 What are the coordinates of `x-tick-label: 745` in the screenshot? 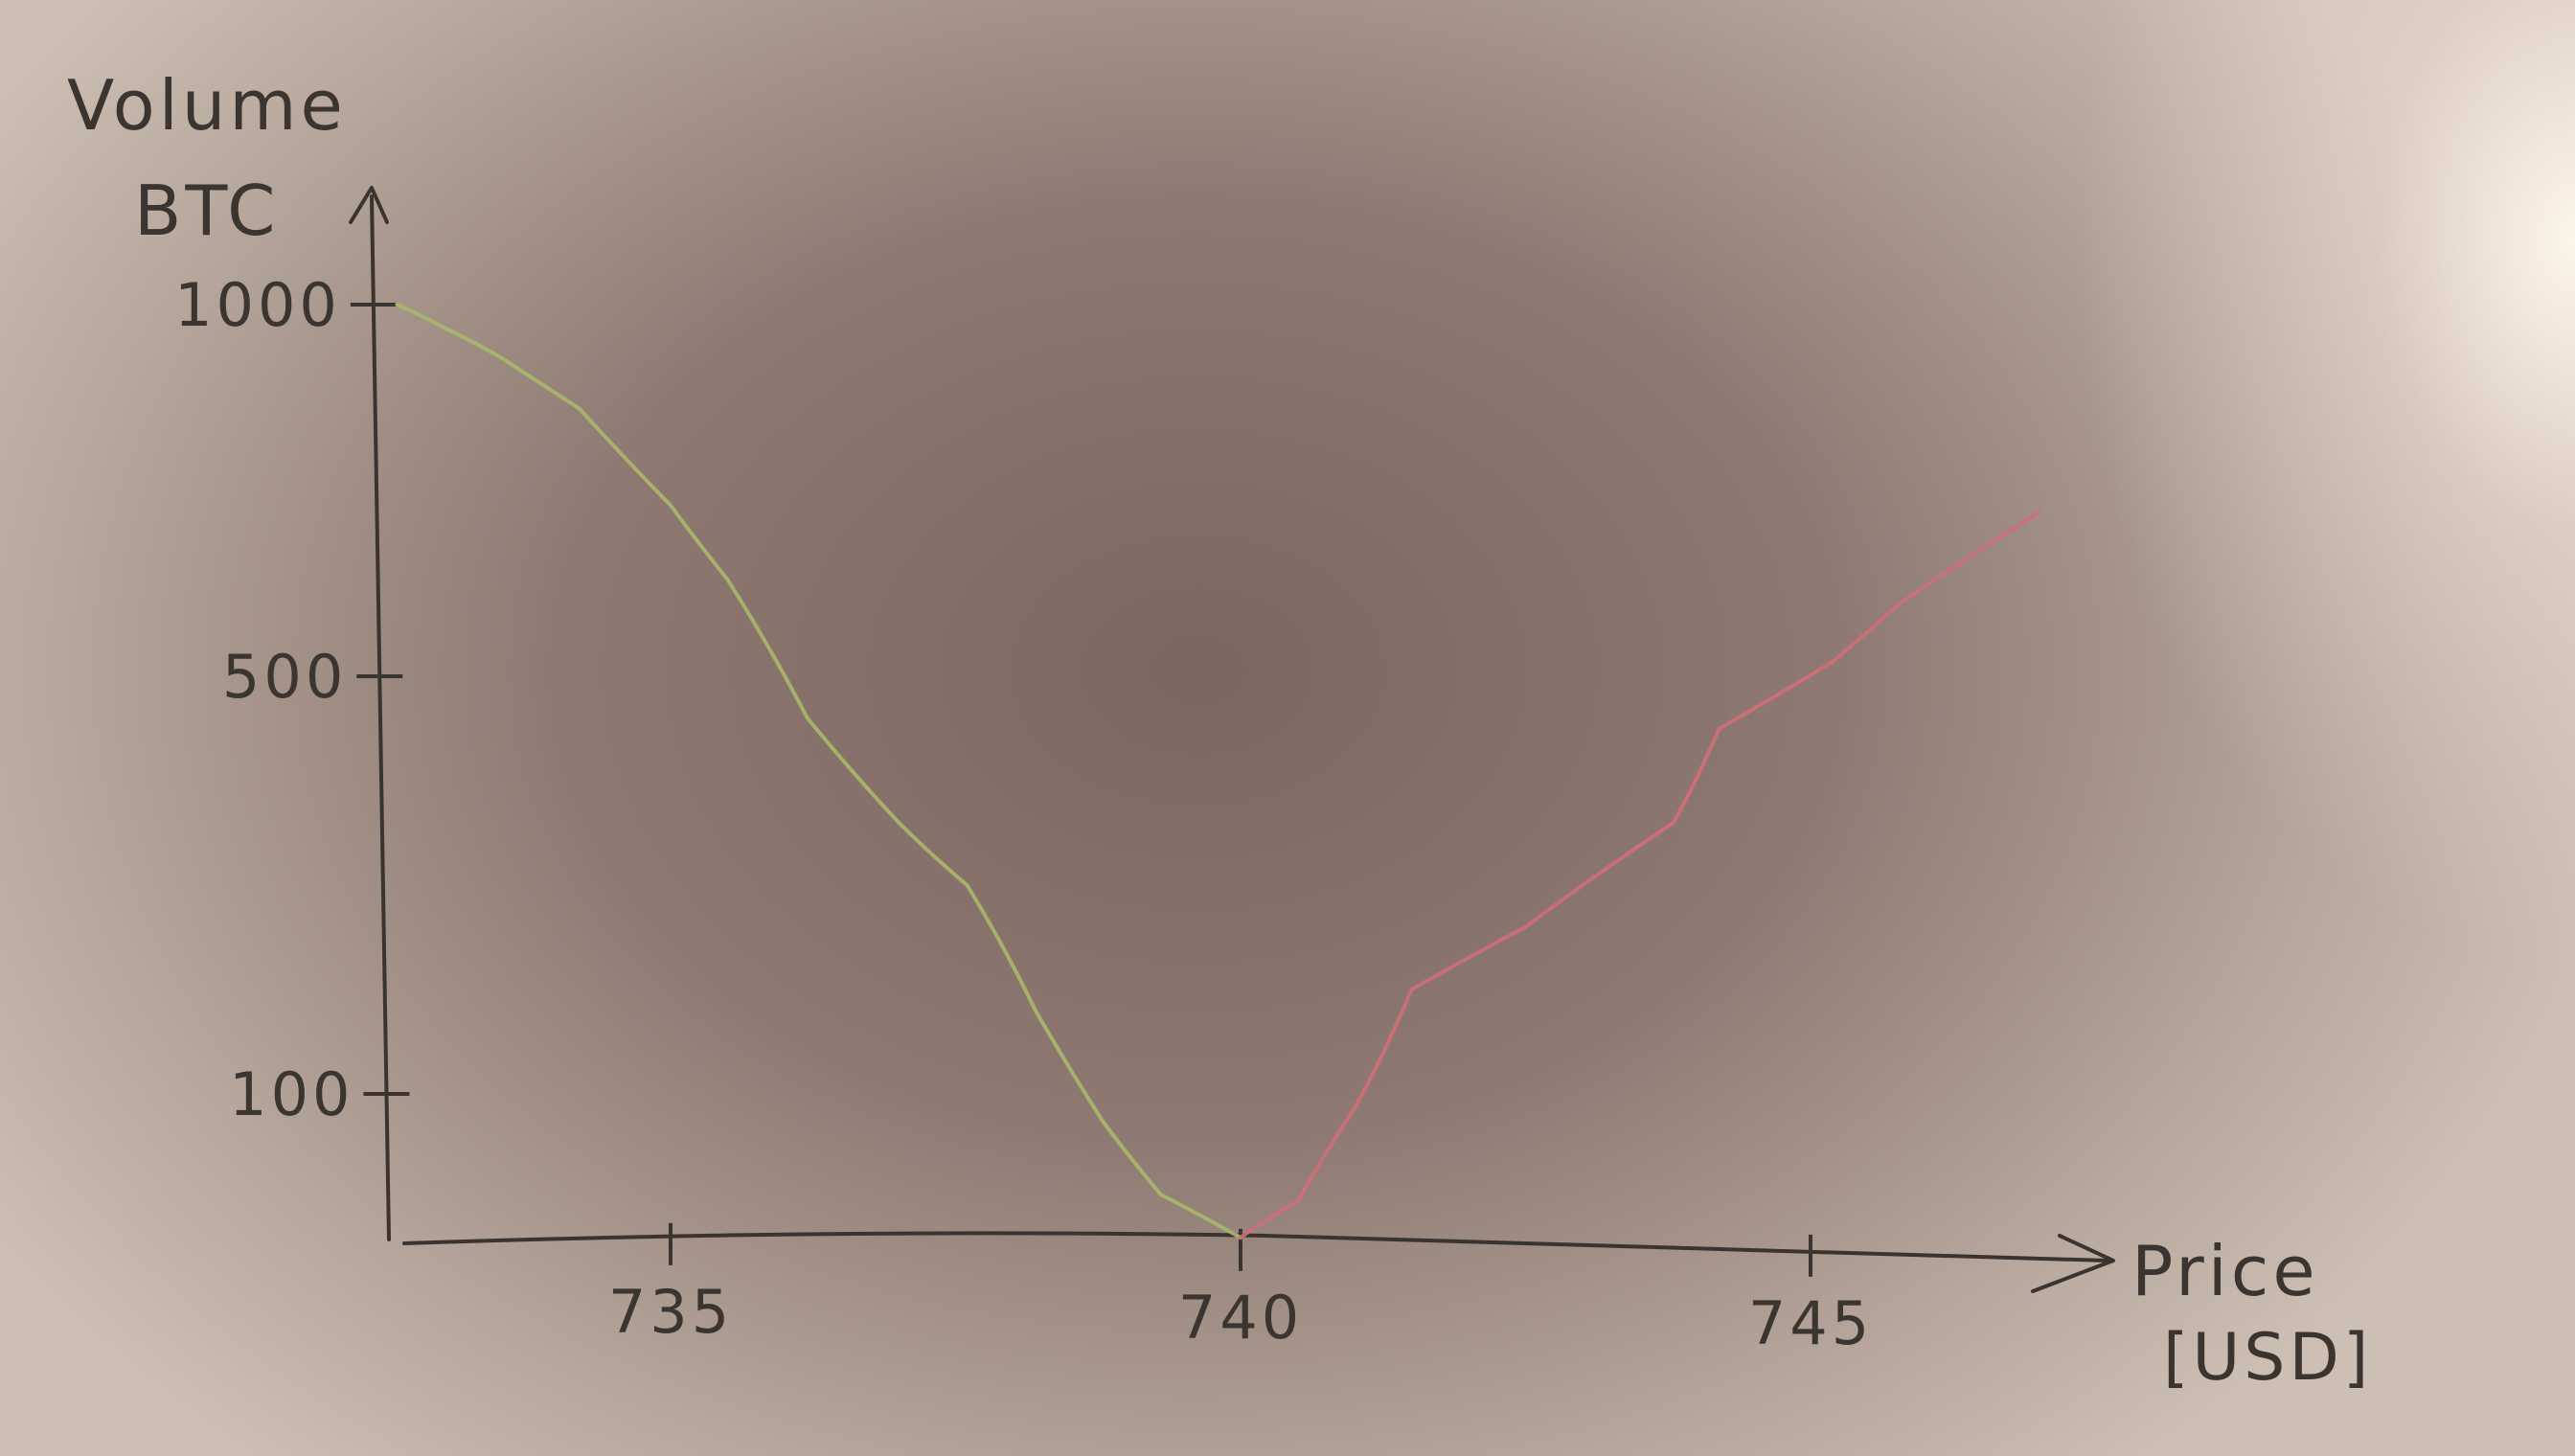 It's located at (1810, 1323).